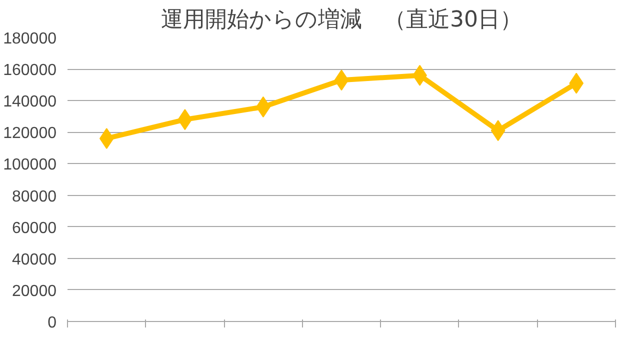 This screenshot has width=628, height=338. What do you see at coordinates (30, 102) in the screenshot?
I see `y-tick-label: 140000` at bounding box center [30, 102].